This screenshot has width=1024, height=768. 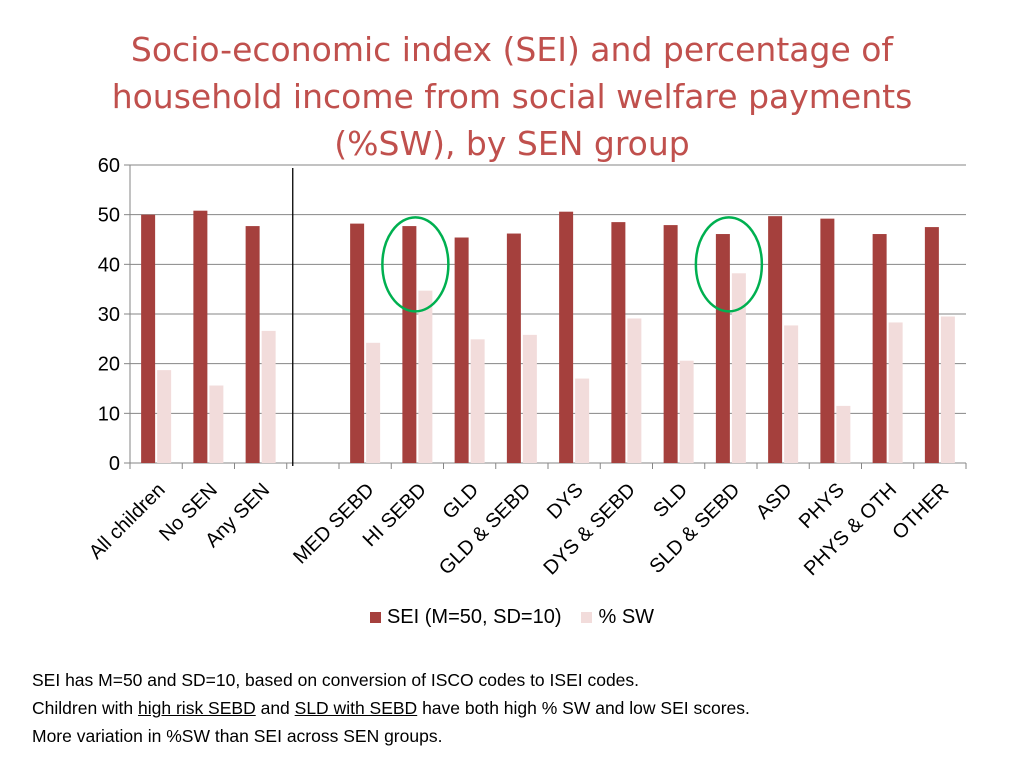 I want to click on legend-label-sei: SEI (M=50, SD=10), so click(x=474, y=617).